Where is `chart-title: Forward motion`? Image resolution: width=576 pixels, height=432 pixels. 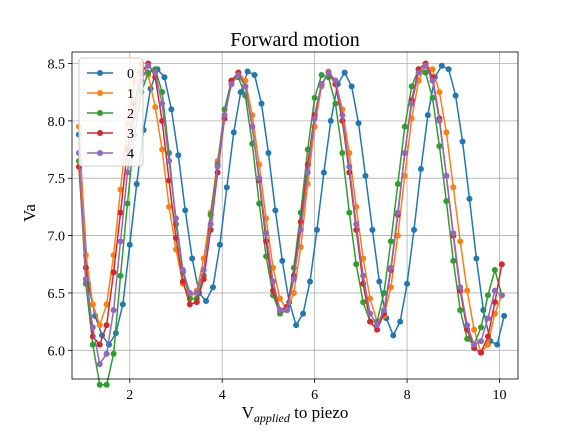
chart-title: Forward motion is located at coordinates (294, 40).